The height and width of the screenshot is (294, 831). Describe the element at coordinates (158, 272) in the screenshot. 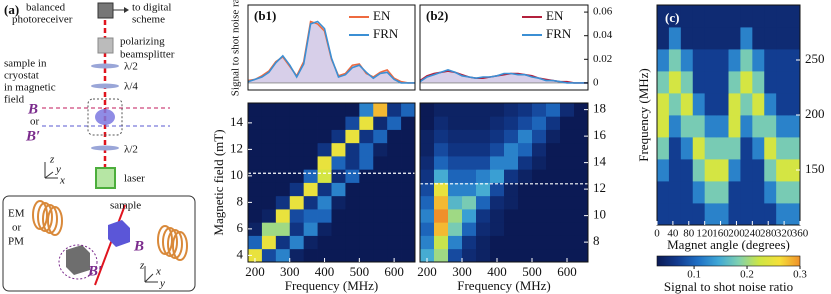

I see `label: x` at that location.